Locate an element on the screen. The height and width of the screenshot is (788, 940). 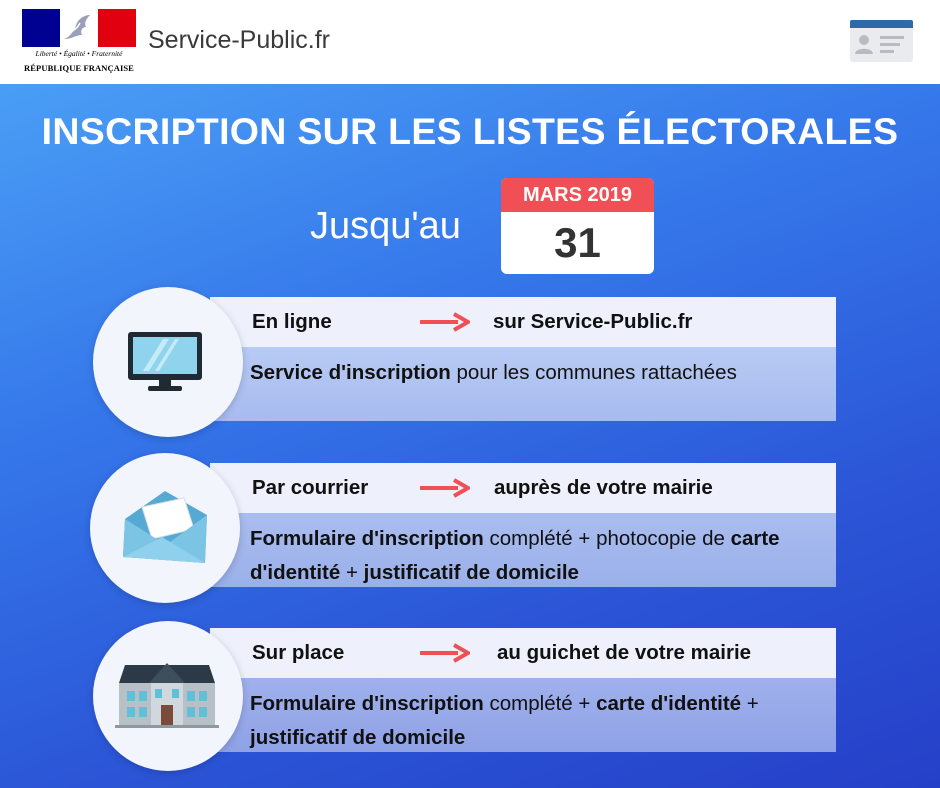
calendar-date: MARS 2019 31 is located at coordinates (577, 226).